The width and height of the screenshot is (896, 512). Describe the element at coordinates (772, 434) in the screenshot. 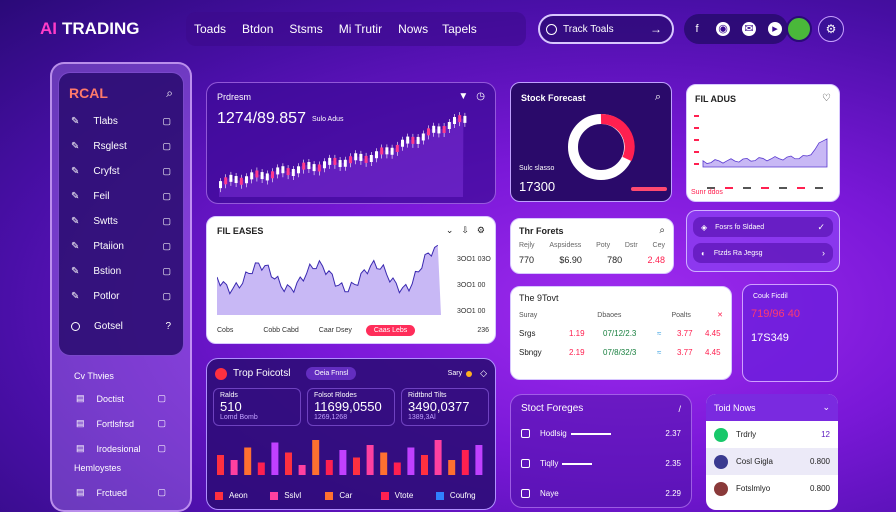

I see `news-item: Trdrly 12` at that location.